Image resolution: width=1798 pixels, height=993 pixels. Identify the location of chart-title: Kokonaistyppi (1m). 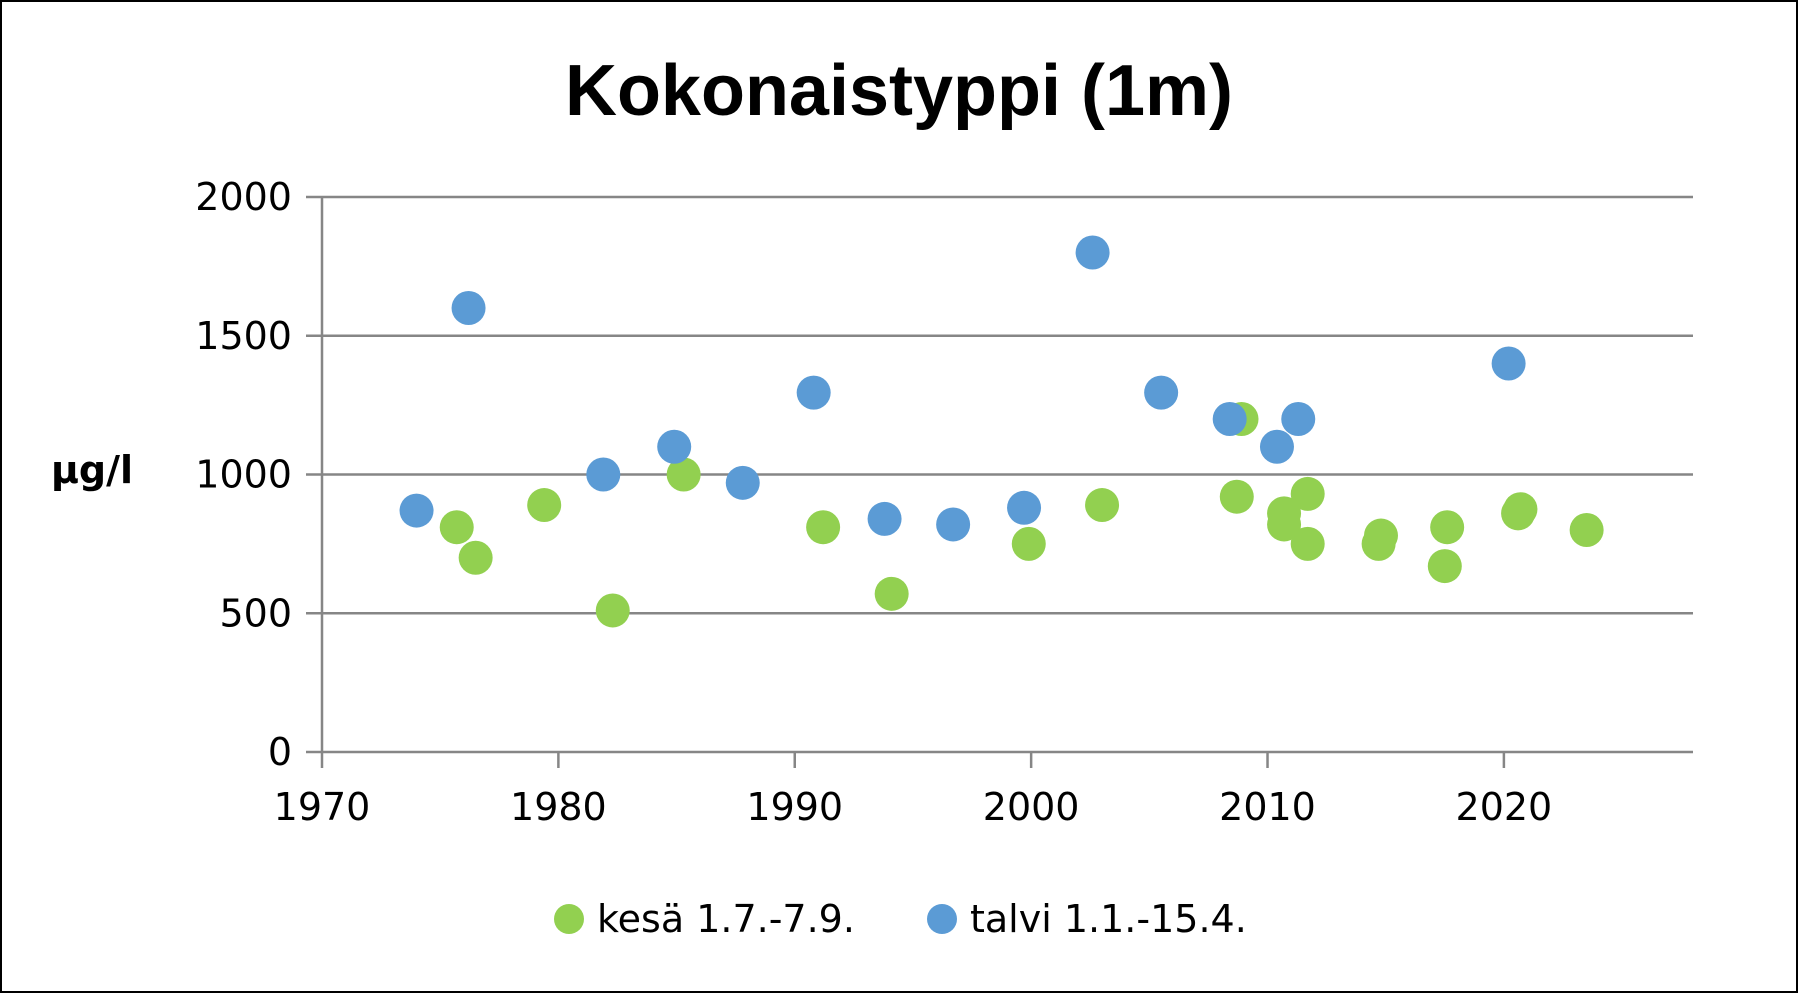
(899, 91).